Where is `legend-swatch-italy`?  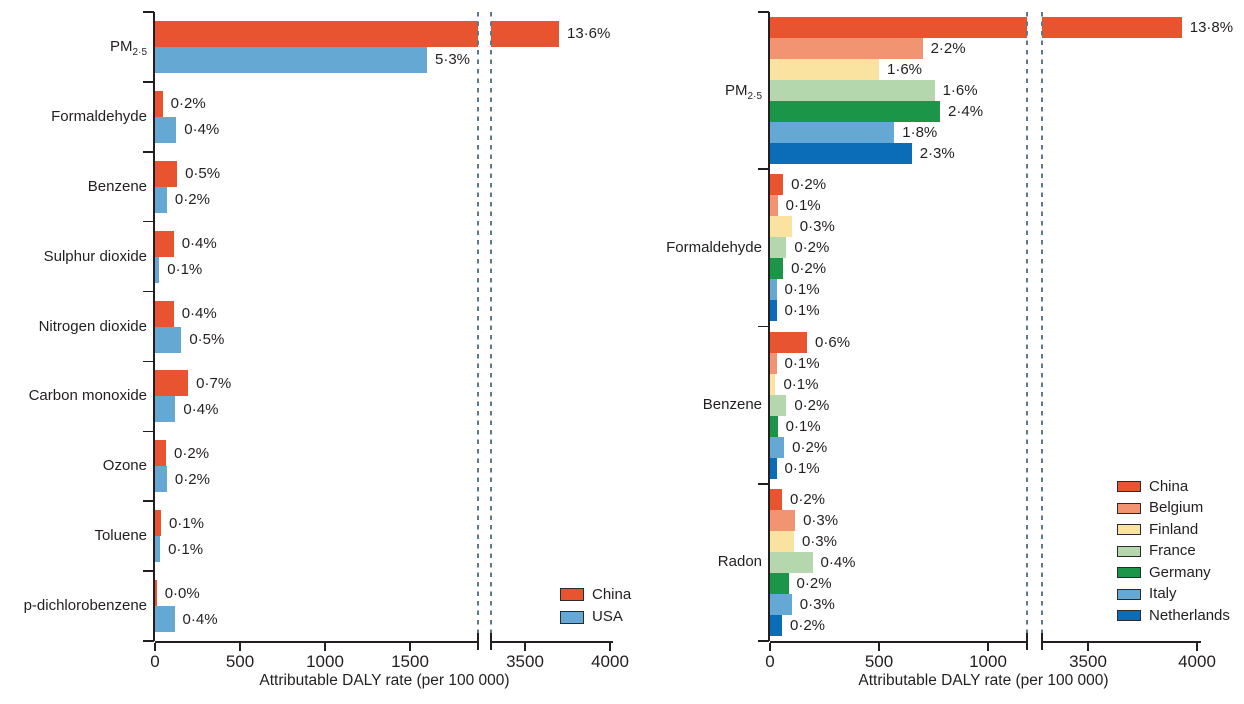 legend-swatch-italy is located at coordinates (1129, 594).